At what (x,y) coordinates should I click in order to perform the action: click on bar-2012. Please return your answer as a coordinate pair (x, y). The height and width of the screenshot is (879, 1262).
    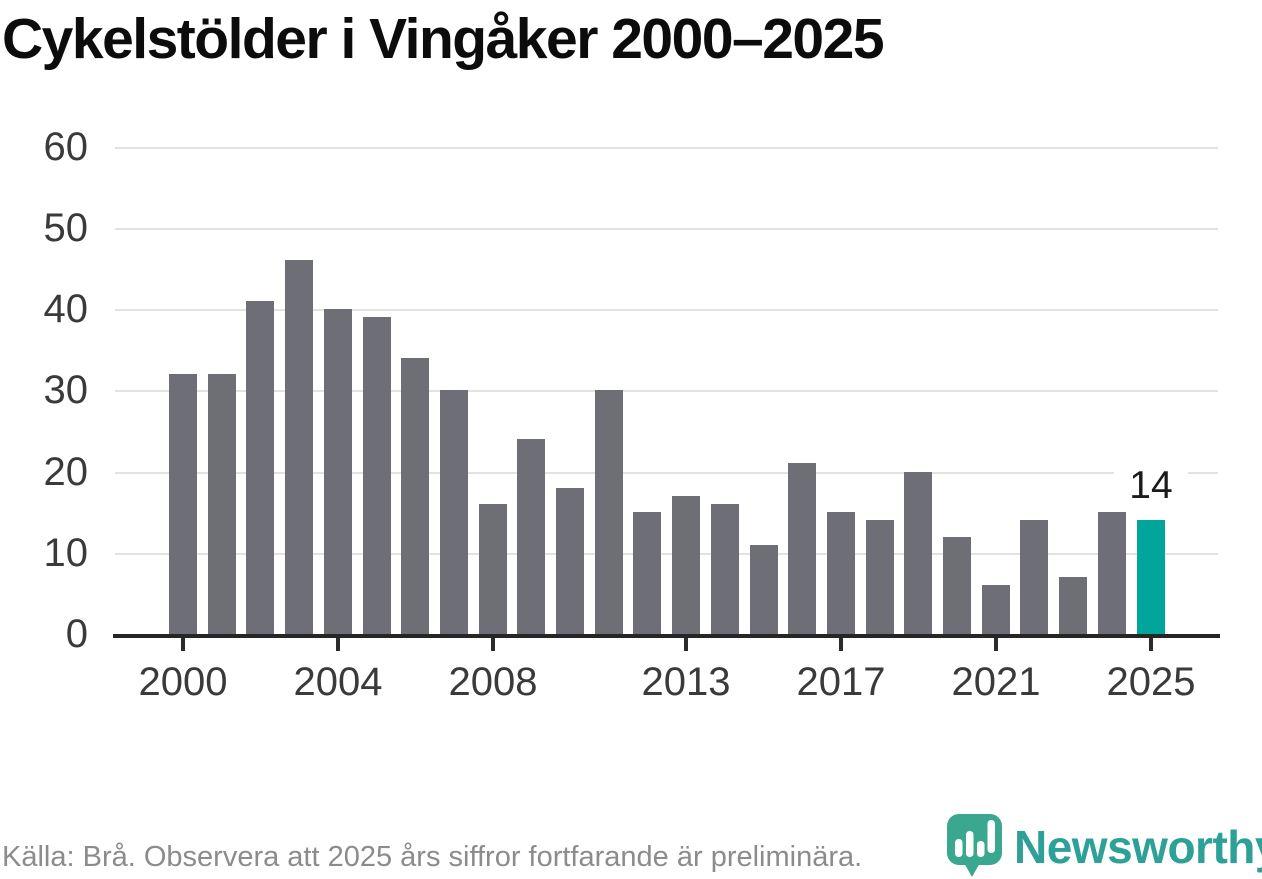
    Looking at the image, I should click on (647, 573).